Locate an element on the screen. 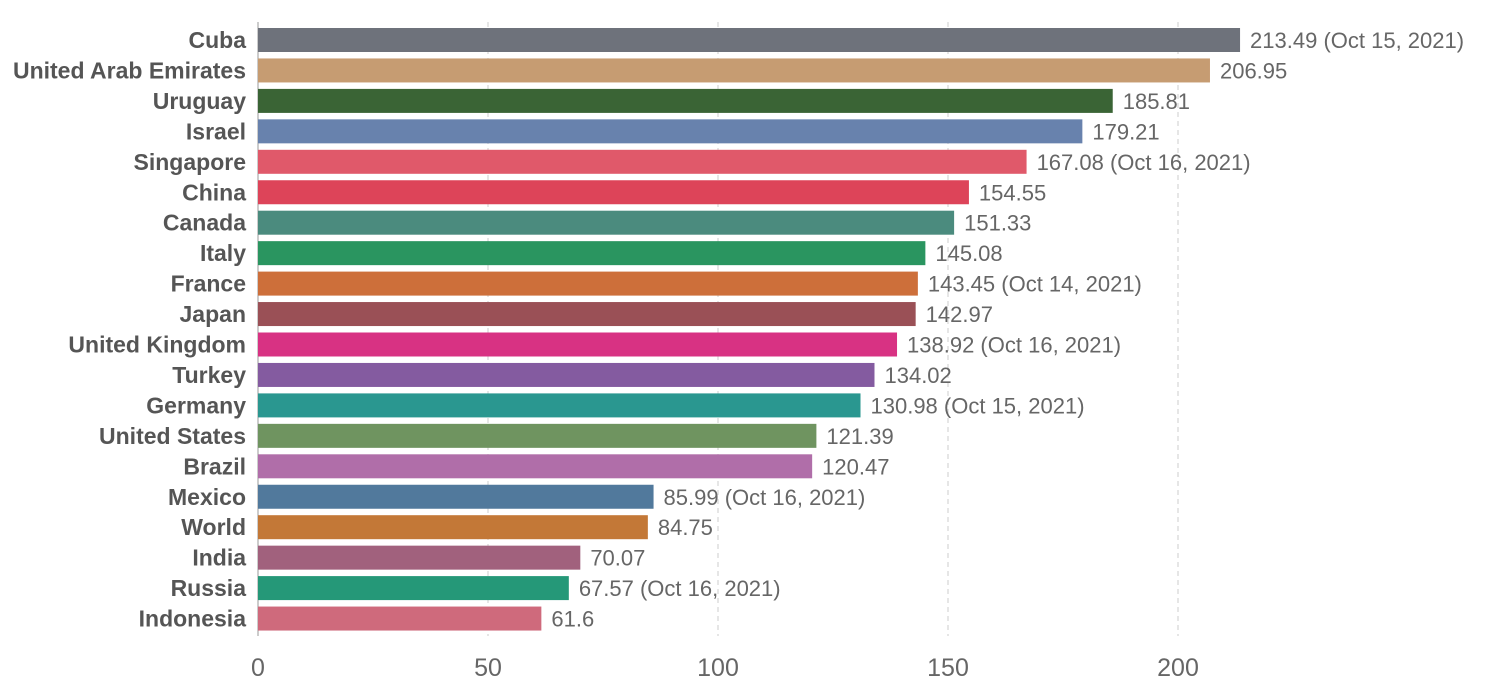 The width and height of the screenshot is (1499, 696). value-label: 213.49 (Oct 15, 2021) is located at coordinates (1357, 40).